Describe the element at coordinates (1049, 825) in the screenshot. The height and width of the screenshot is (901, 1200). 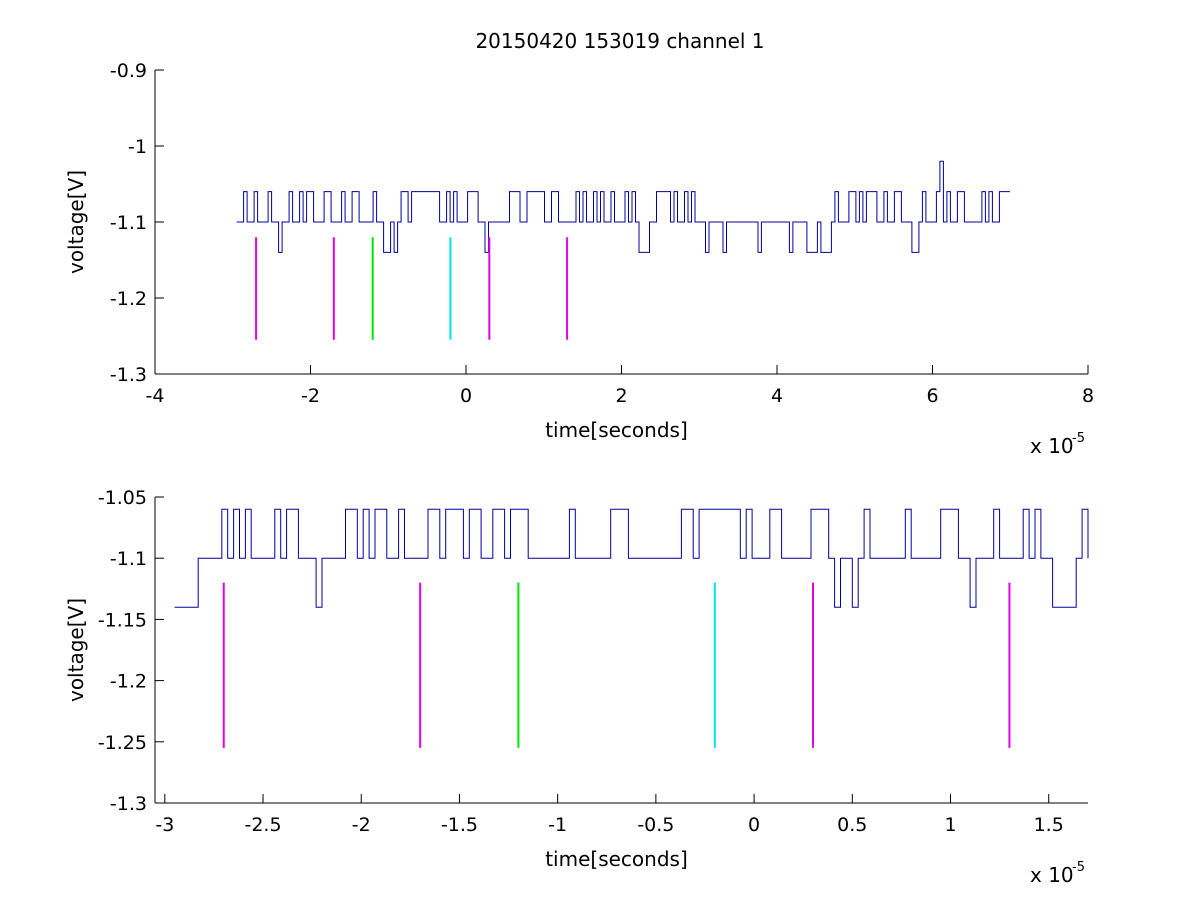
I see `x-tick-label: 1.5` at that location.